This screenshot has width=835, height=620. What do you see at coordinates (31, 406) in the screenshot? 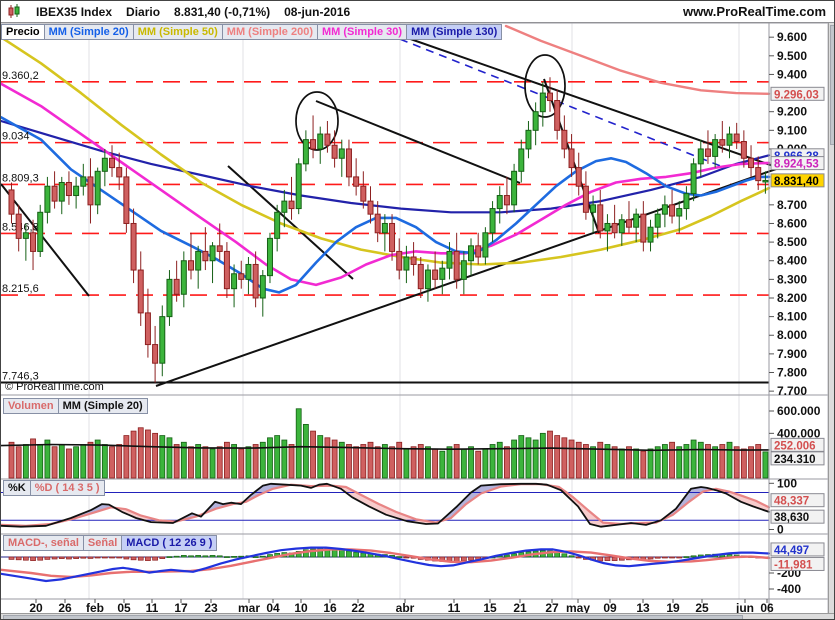
I see `legend-item-volumen: Volumen` at bounding box center [31, 406].